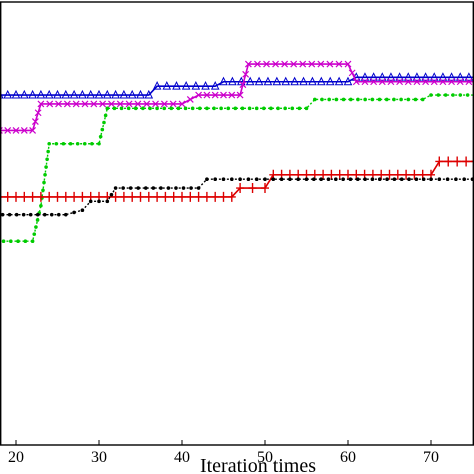 The width and height of the screenshot is (474, 474). I want to click on x-axis-ticks: 20 30 40 50 60 70, so click(223, 453).